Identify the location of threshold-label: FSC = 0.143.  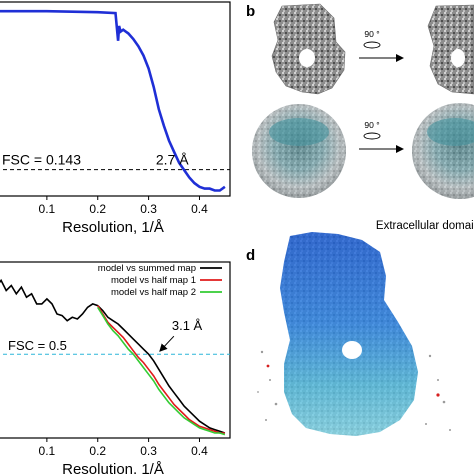
(41, 160).